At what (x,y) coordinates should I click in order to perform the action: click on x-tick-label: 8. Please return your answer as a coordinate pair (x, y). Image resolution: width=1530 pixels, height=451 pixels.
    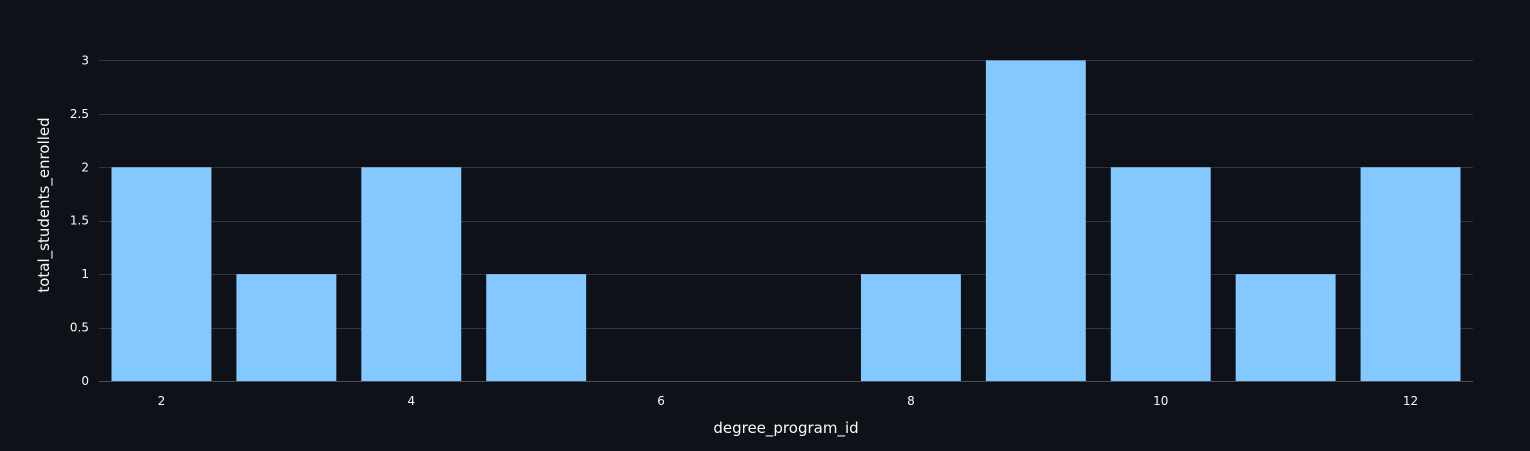
    Looking at the image, I should click on (911, 401).